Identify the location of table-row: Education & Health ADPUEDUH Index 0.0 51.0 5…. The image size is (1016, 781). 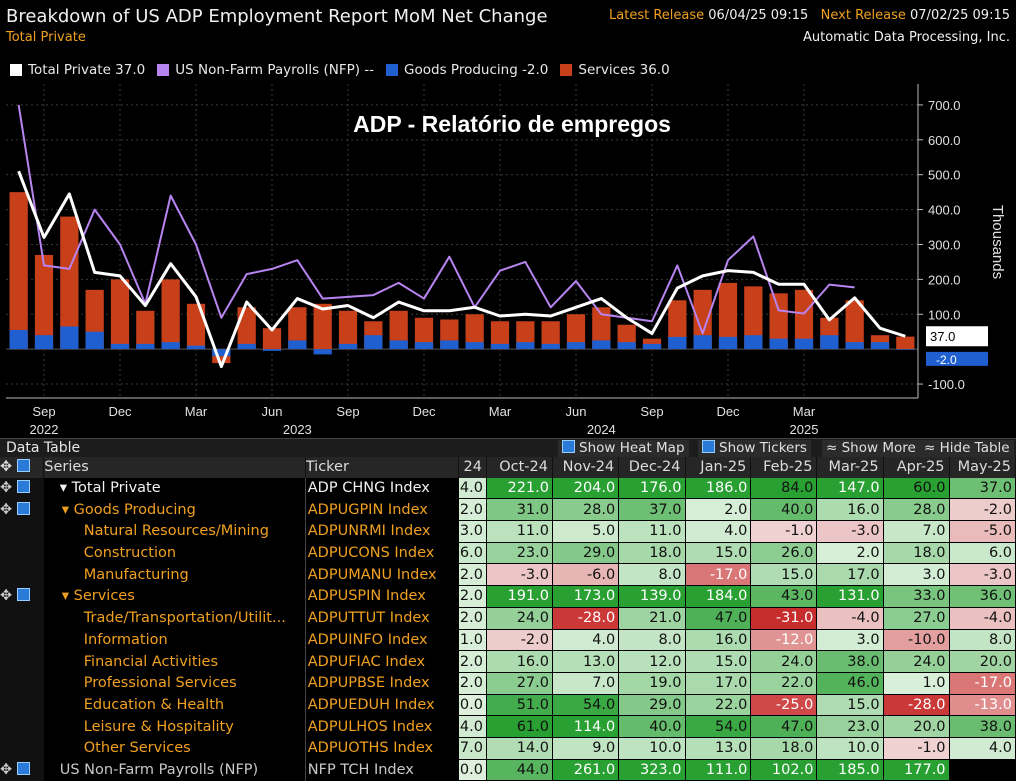
(508, 705).